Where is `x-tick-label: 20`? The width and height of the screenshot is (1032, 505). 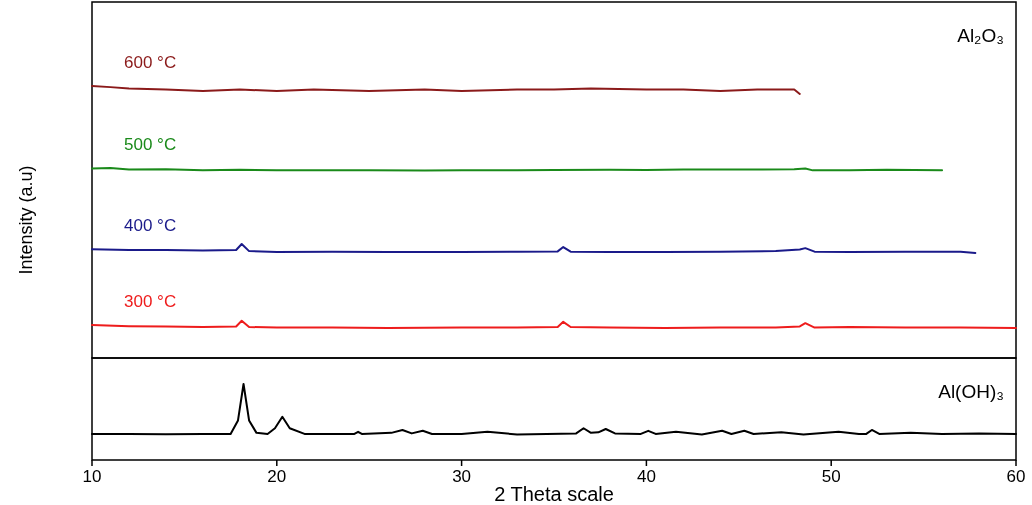
x-tick-label: 20 is located at coordinates (277, 476).